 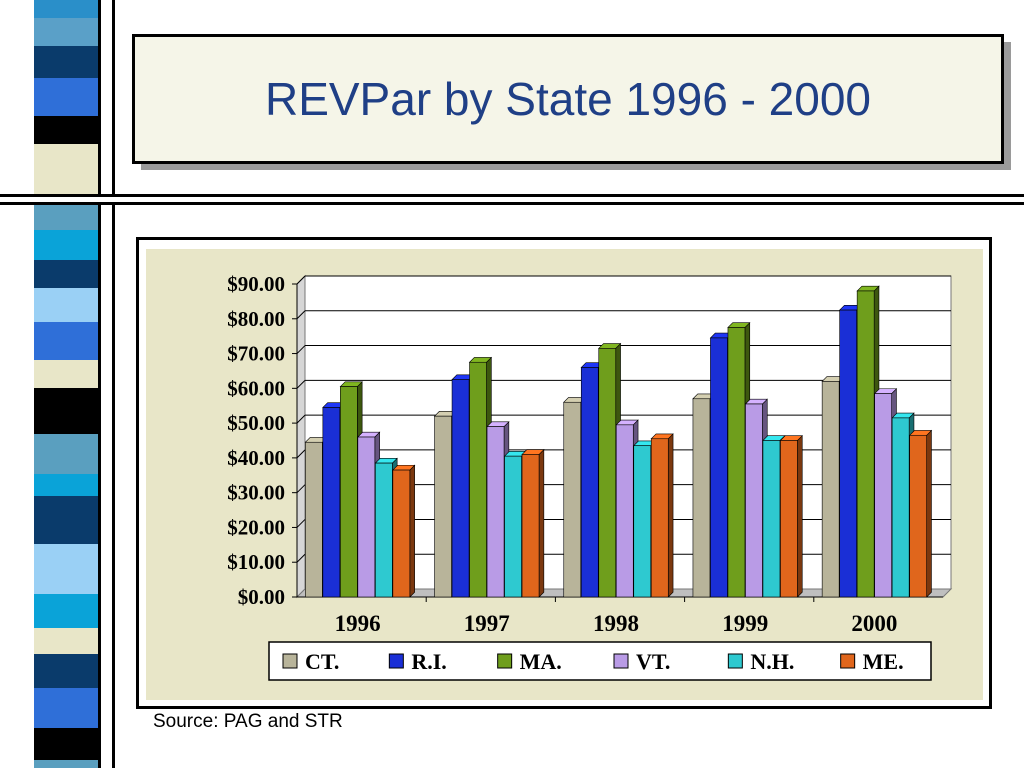 What do you see at coordinates (256, 458) in the screenshot?
I see `y-tick-label: $40.00` at bounding box center [256, 458].